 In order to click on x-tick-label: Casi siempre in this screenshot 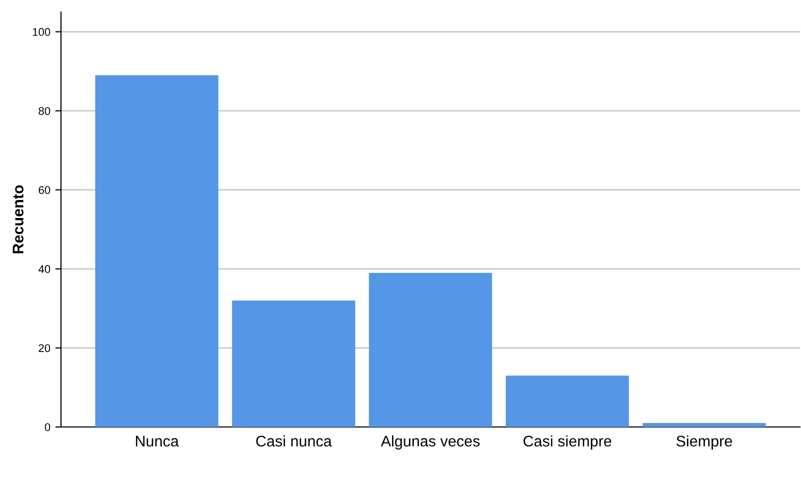, I will do `click(568, 442)`.